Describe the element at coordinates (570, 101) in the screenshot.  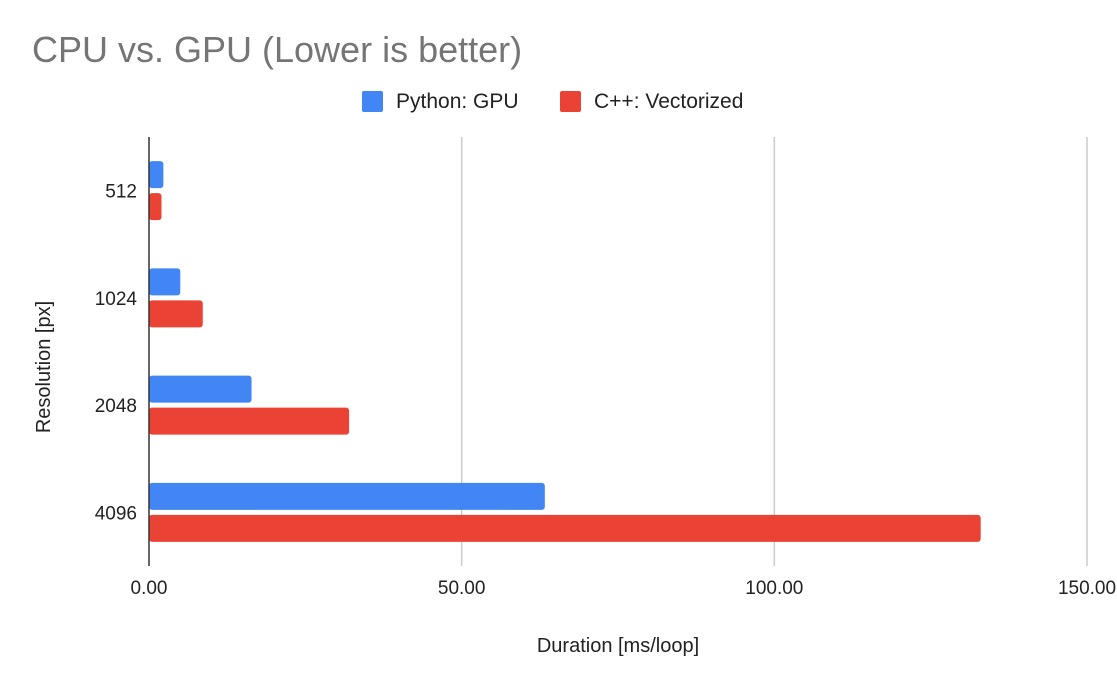
I see `legend-swatch-cpp-vectorized` at that location.